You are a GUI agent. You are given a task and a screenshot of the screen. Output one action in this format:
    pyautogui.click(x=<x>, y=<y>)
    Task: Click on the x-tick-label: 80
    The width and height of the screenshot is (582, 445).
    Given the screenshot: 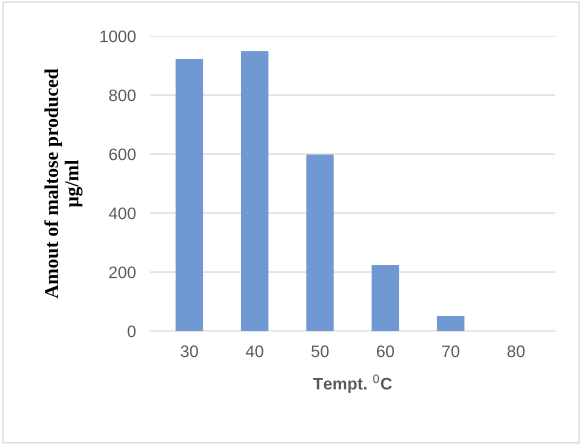 What is the action you would take?
    pyautogui.click(x=516, y=351)
    